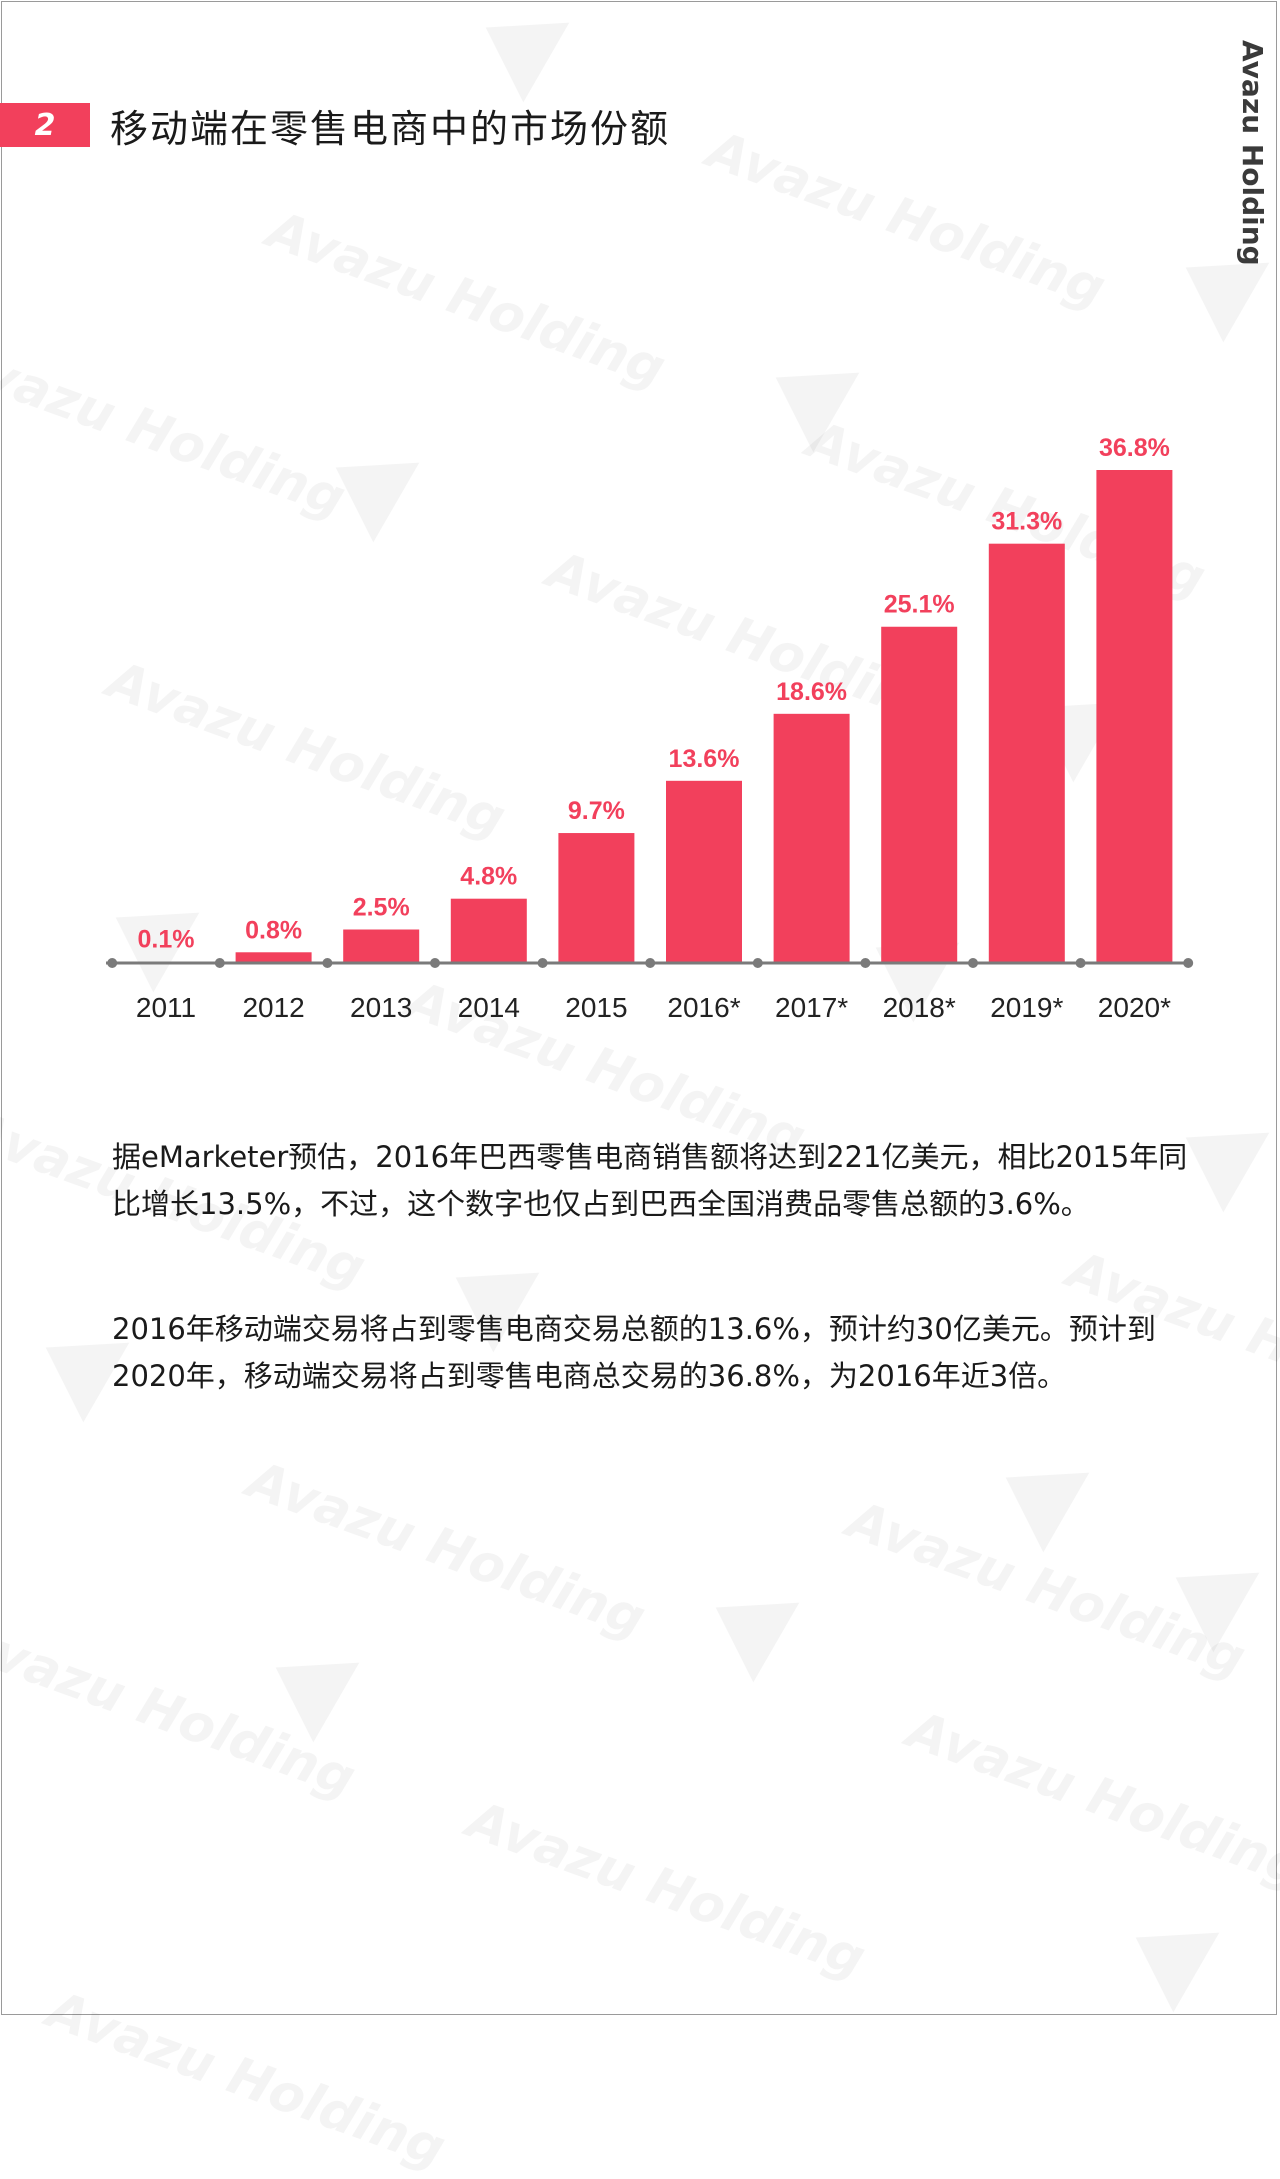 This screenshot has height=2179, width=1280. I want to click on x-tick-label-2020*: 2020*, so click(1134, 1007).